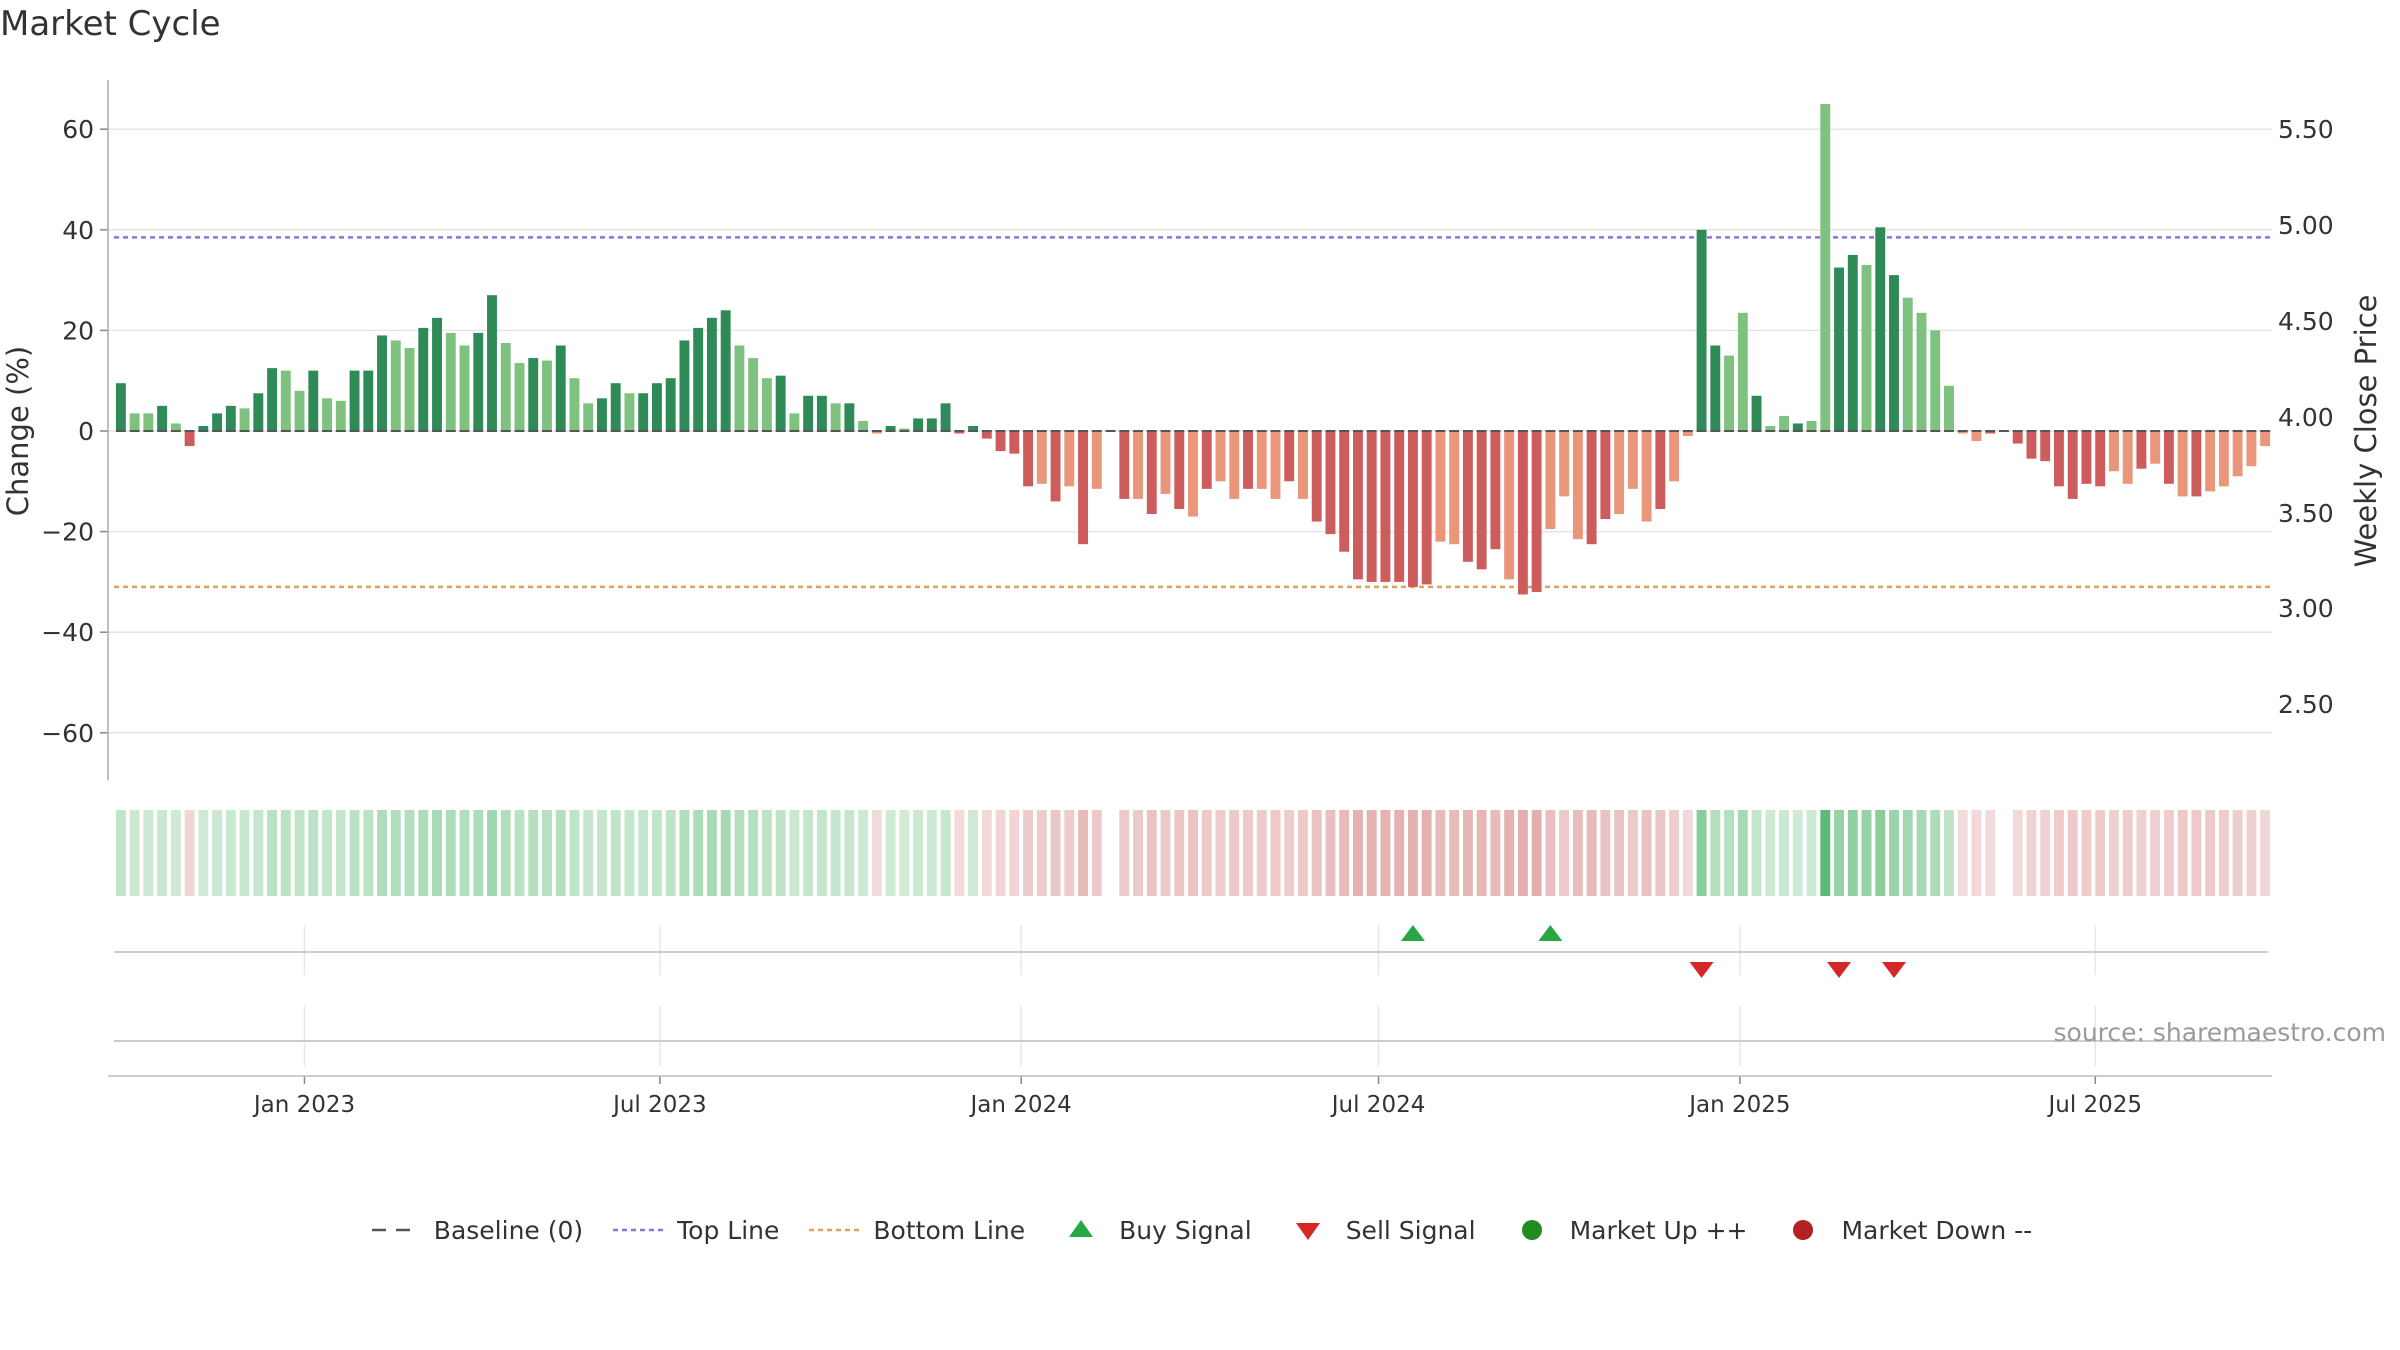  What do you see at coordinates (303, 1105) in the screenshot?
I see `x-tick-label: Jan 2023` at bounding box center [303, 1105].